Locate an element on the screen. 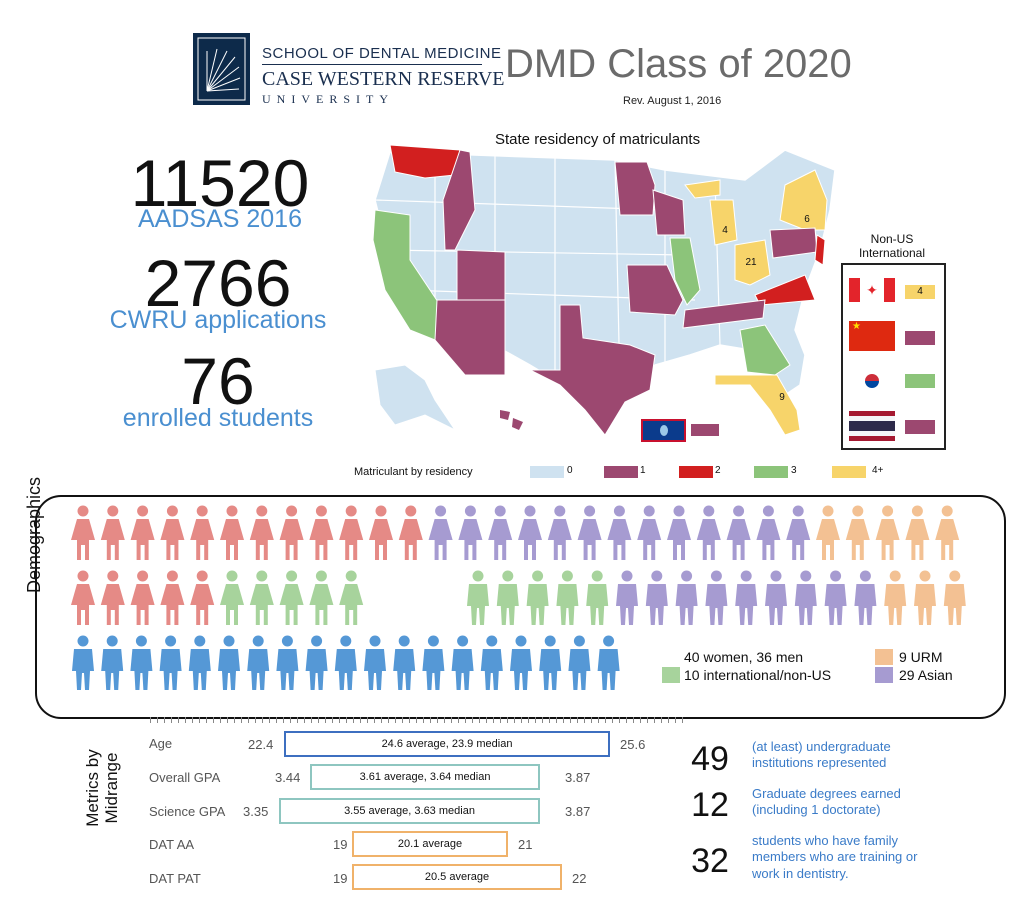  metrics-label-2: Midrange is located at coordinates (111, 788).